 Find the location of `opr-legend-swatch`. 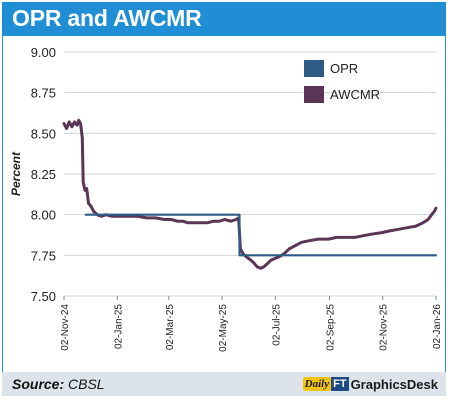

opr-legend-swatch is located at coordinates (314, 68).